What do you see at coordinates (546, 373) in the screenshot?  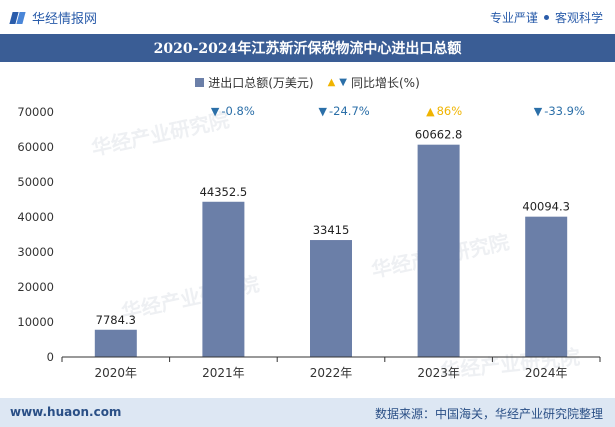 I see `x-tick-label: 2024年` at bounding box center [546, 373].